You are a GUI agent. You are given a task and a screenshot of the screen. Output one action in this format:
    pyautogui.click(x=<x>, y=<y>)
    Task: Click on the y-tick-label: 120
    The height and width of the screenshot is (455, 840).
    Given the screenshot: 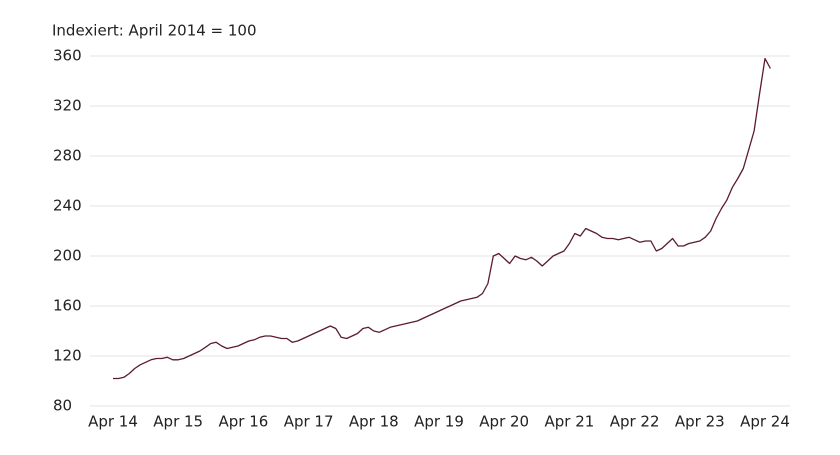 What is the action you would take?
    pyautogui.click(x=67, y=356)
    